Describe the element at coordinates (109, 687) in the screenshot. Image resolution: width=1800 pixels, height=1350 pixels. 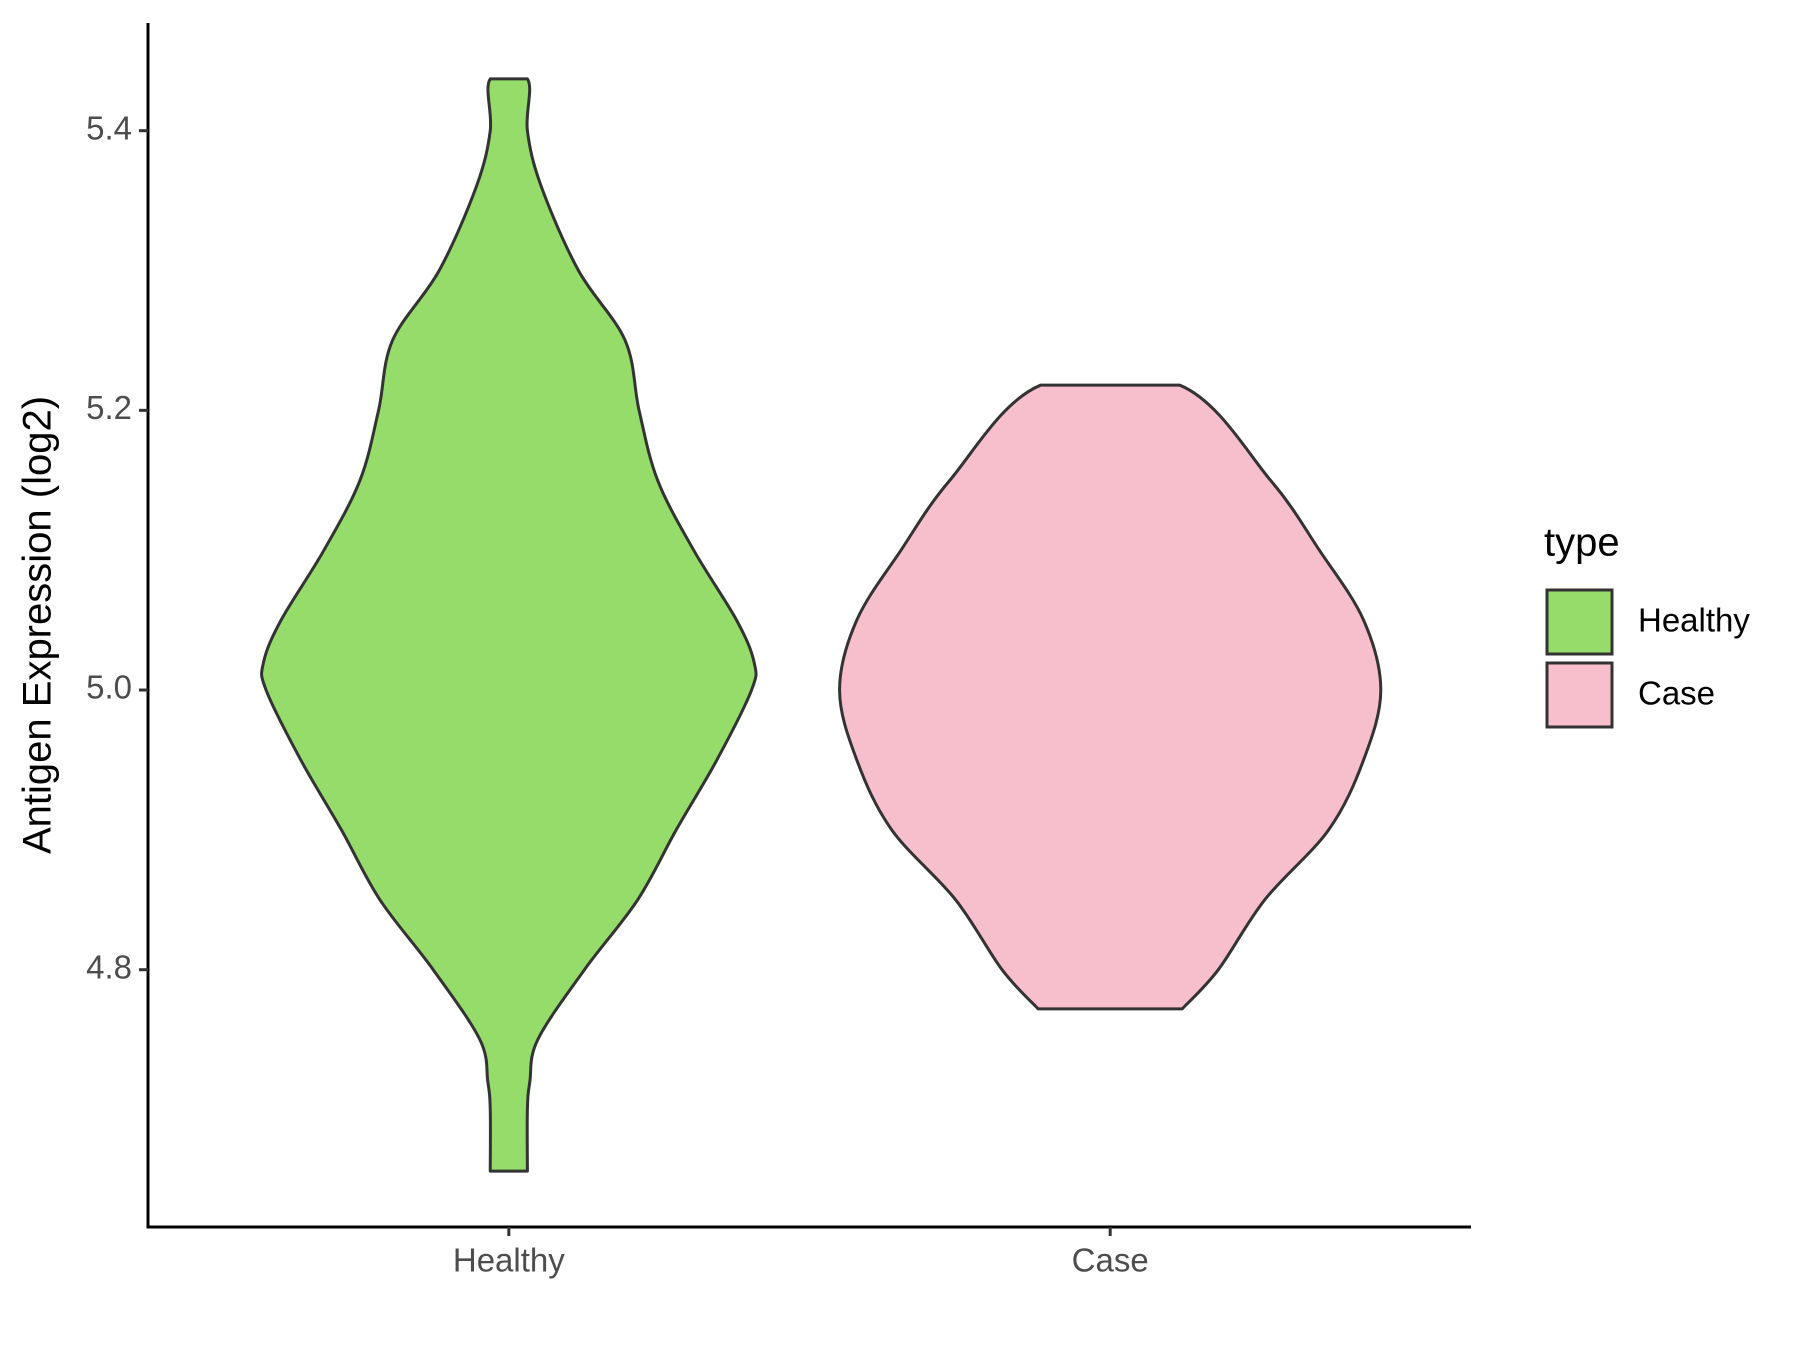
I see `y-tick-label: 5.0` at that location.